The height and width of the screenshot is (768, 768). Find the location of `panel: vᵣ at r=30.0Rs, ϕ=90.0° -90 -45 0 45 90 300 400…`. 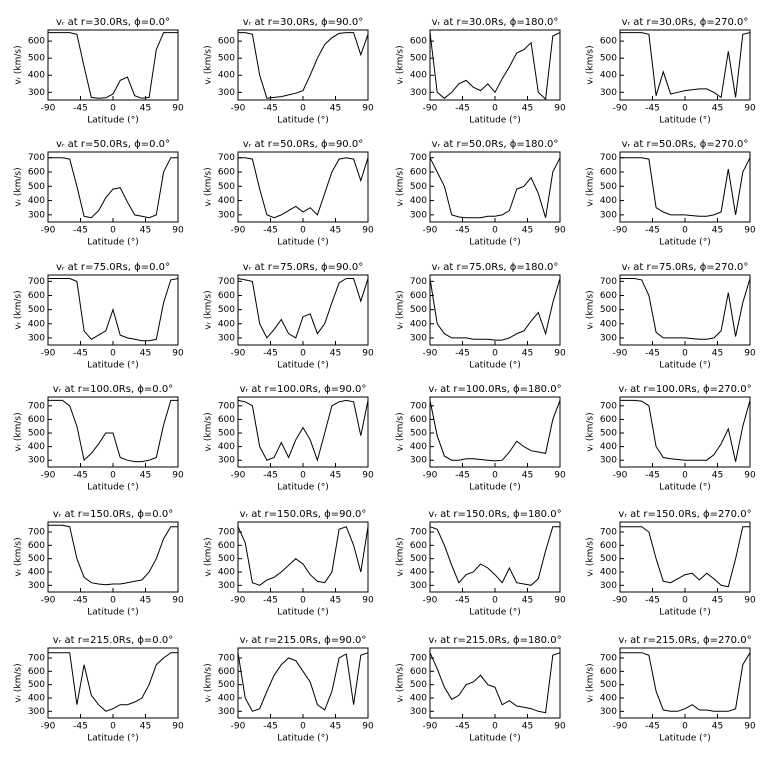

panel: vᵣ at r=30.0Rs, ϕ=90.0° -90 -45 0 45 90 300 400… is located at coordinates (289, 71).